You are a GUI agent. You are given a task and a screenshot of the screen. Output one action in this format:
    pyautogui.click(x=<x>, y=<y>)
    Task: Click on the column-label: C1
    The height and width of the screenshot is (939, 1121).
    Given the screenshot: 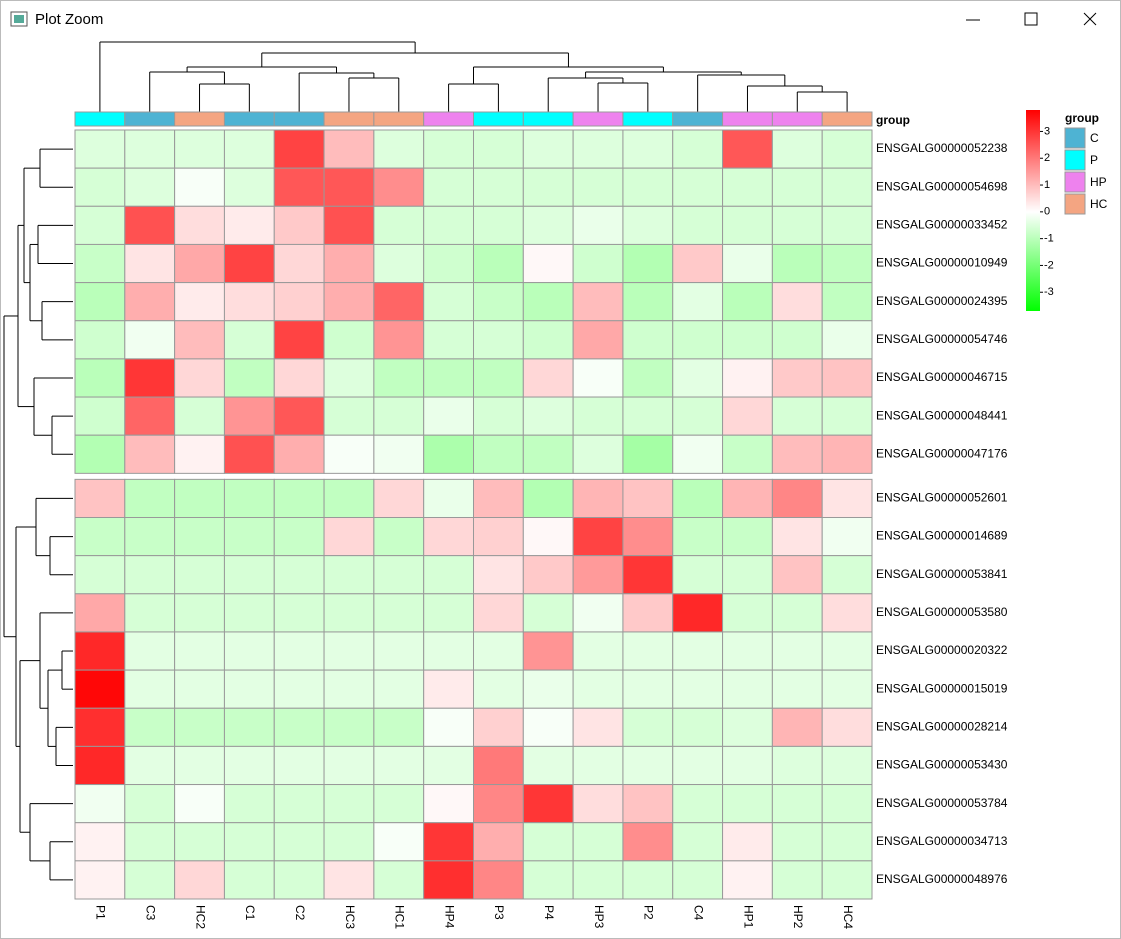 What is the action you would take?
    pyautogui.click(x=250, y=913)
    